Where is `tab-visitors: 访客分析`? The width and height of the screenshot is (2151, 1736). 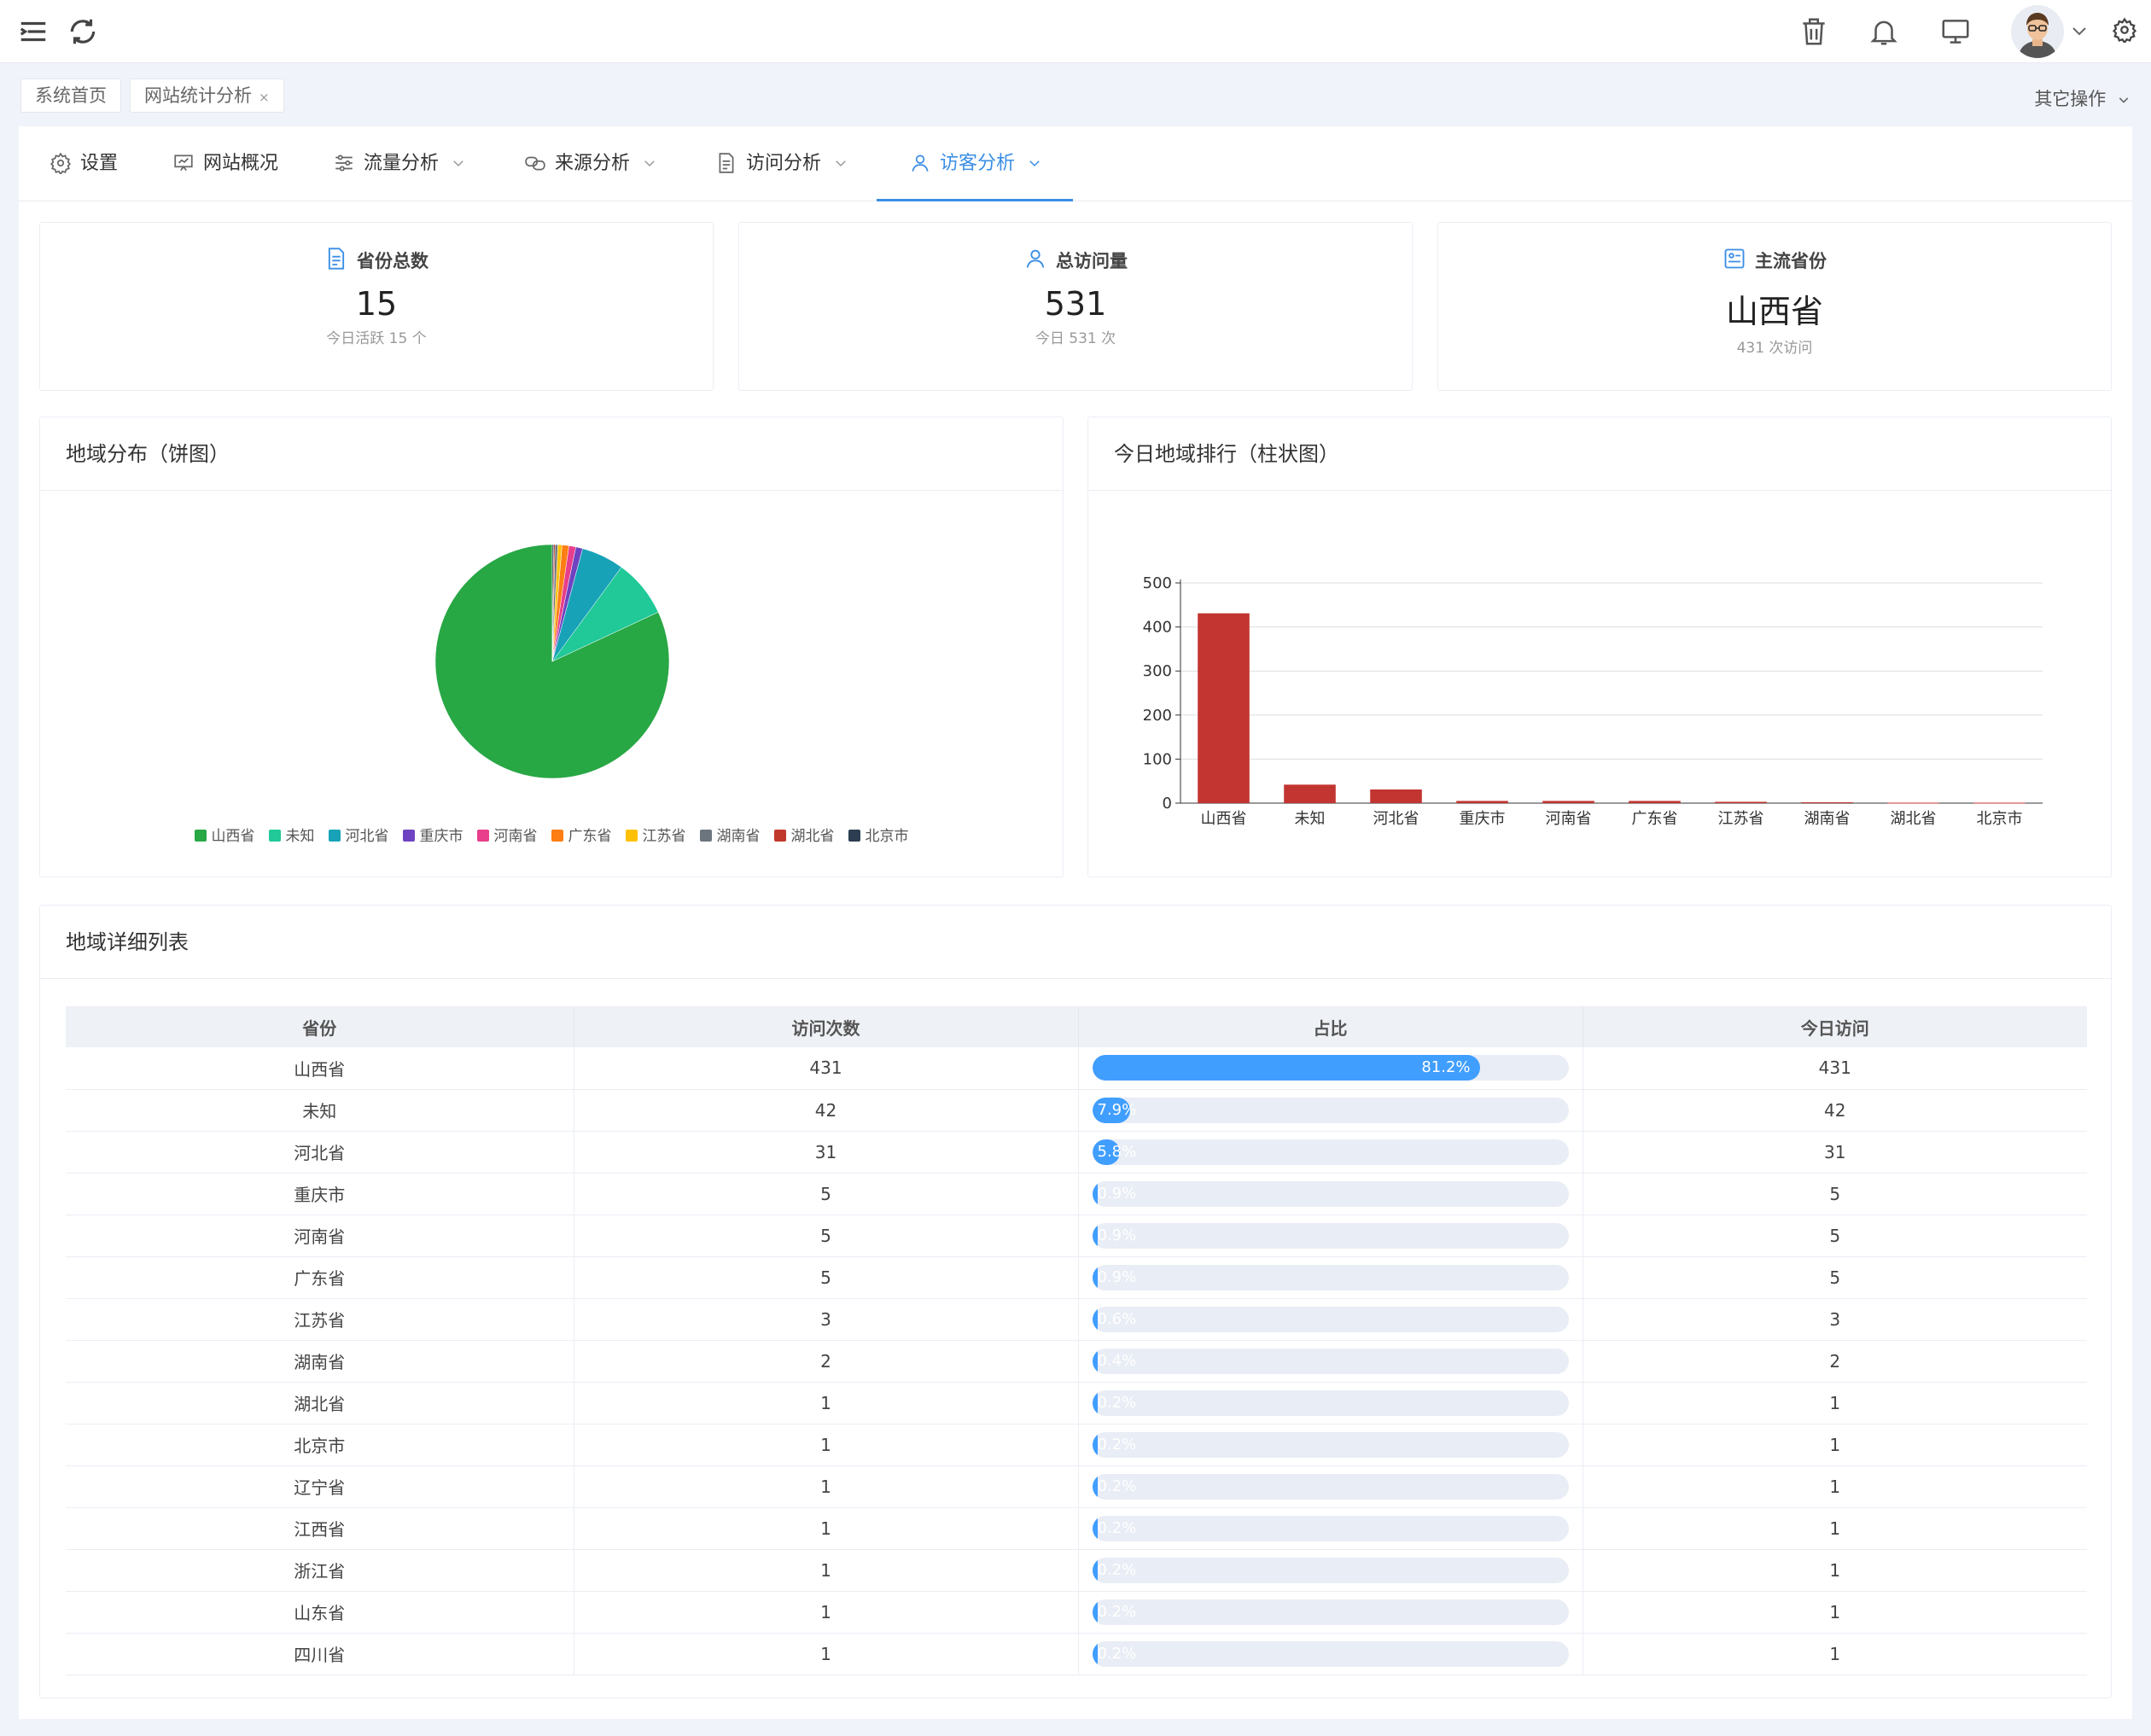 tab-visitors: 访客分析 is located at coordinates (975, 163).